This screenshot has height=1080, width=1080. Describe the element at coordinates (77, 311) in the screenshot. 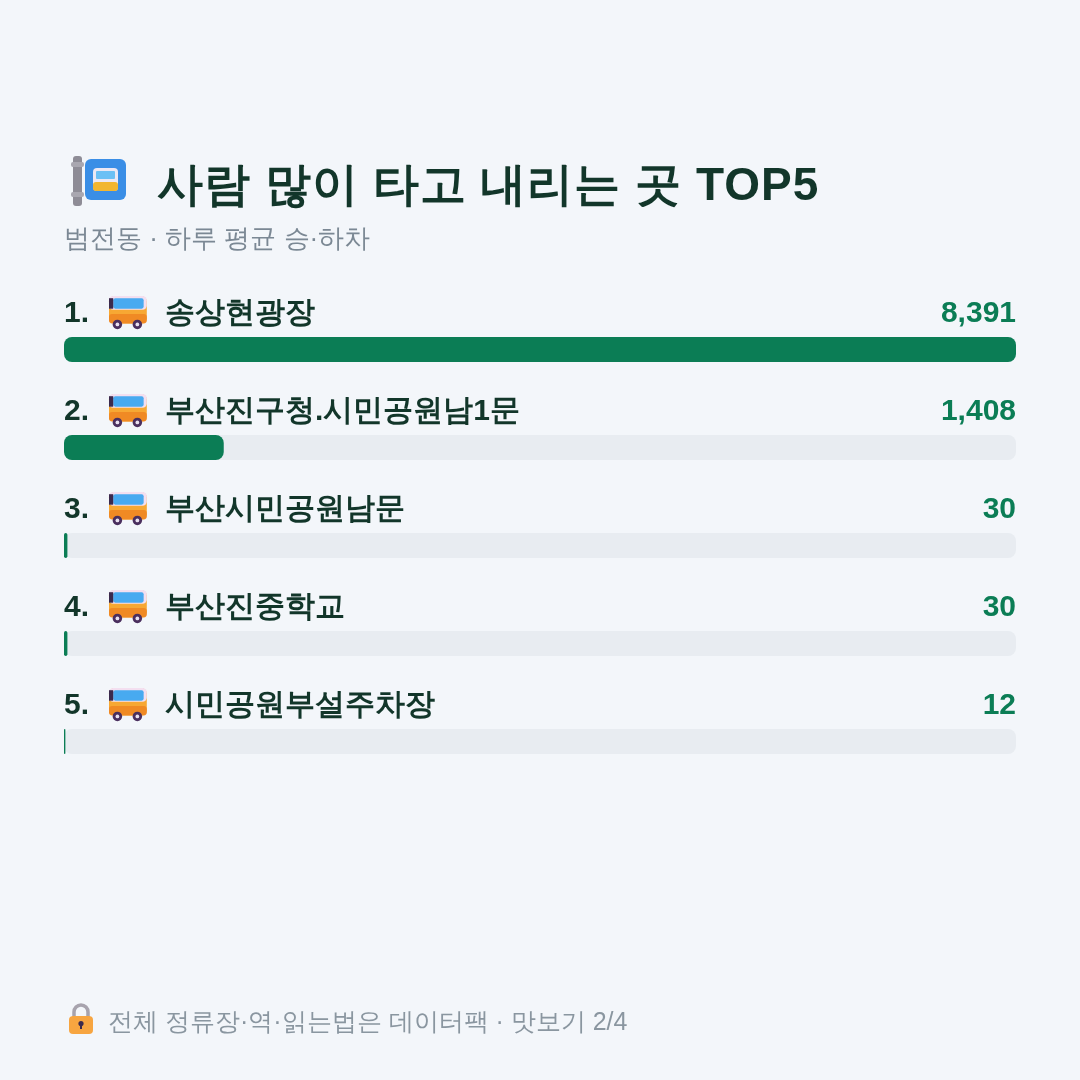

I see `annotation: 1.` at that location.